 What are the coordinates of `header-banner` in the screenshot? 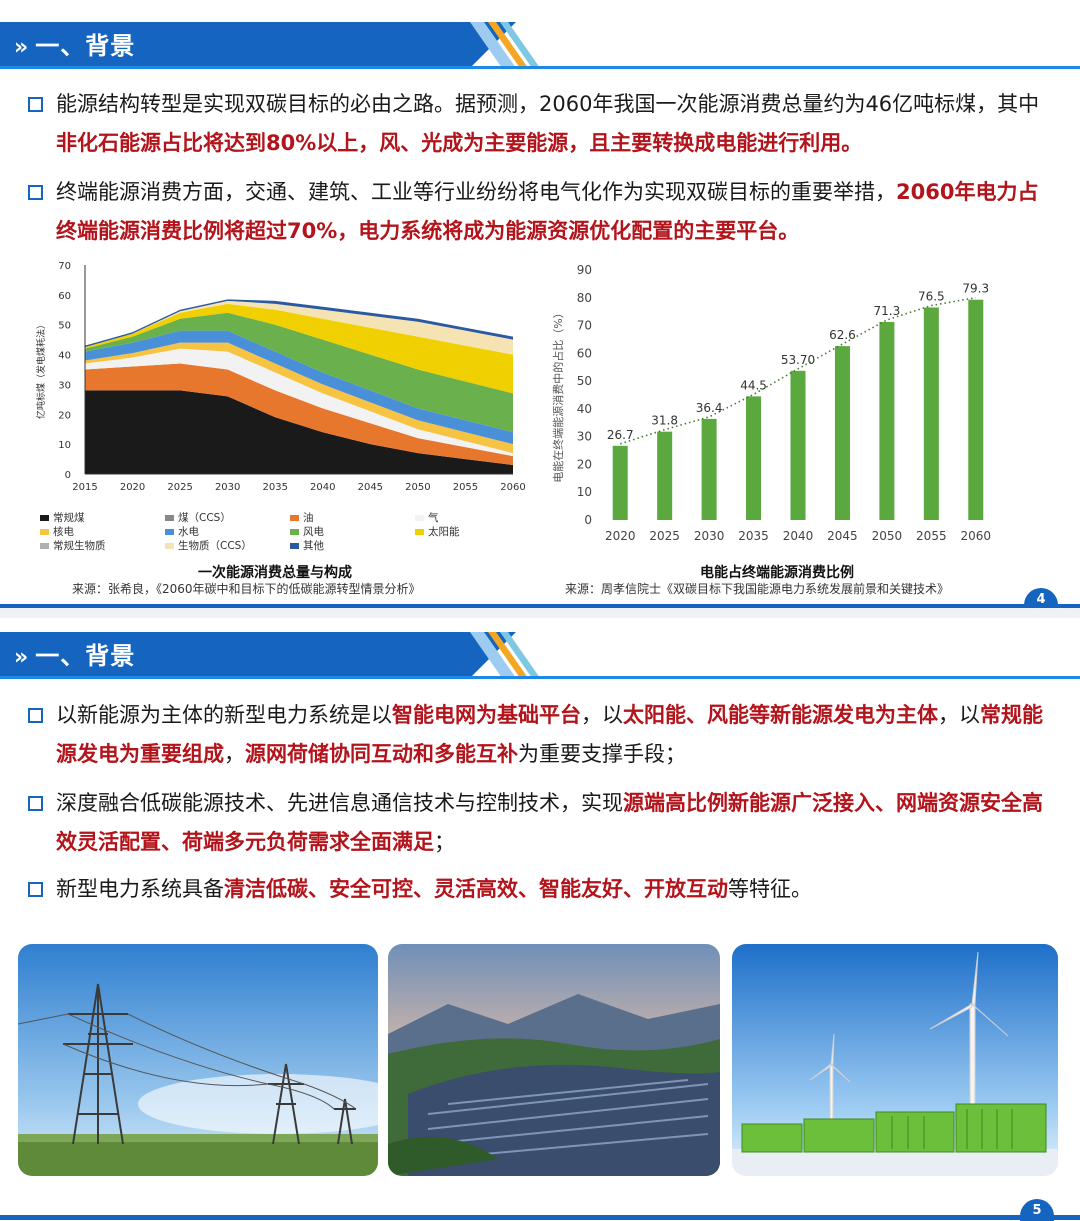 It's located at (235, 655).